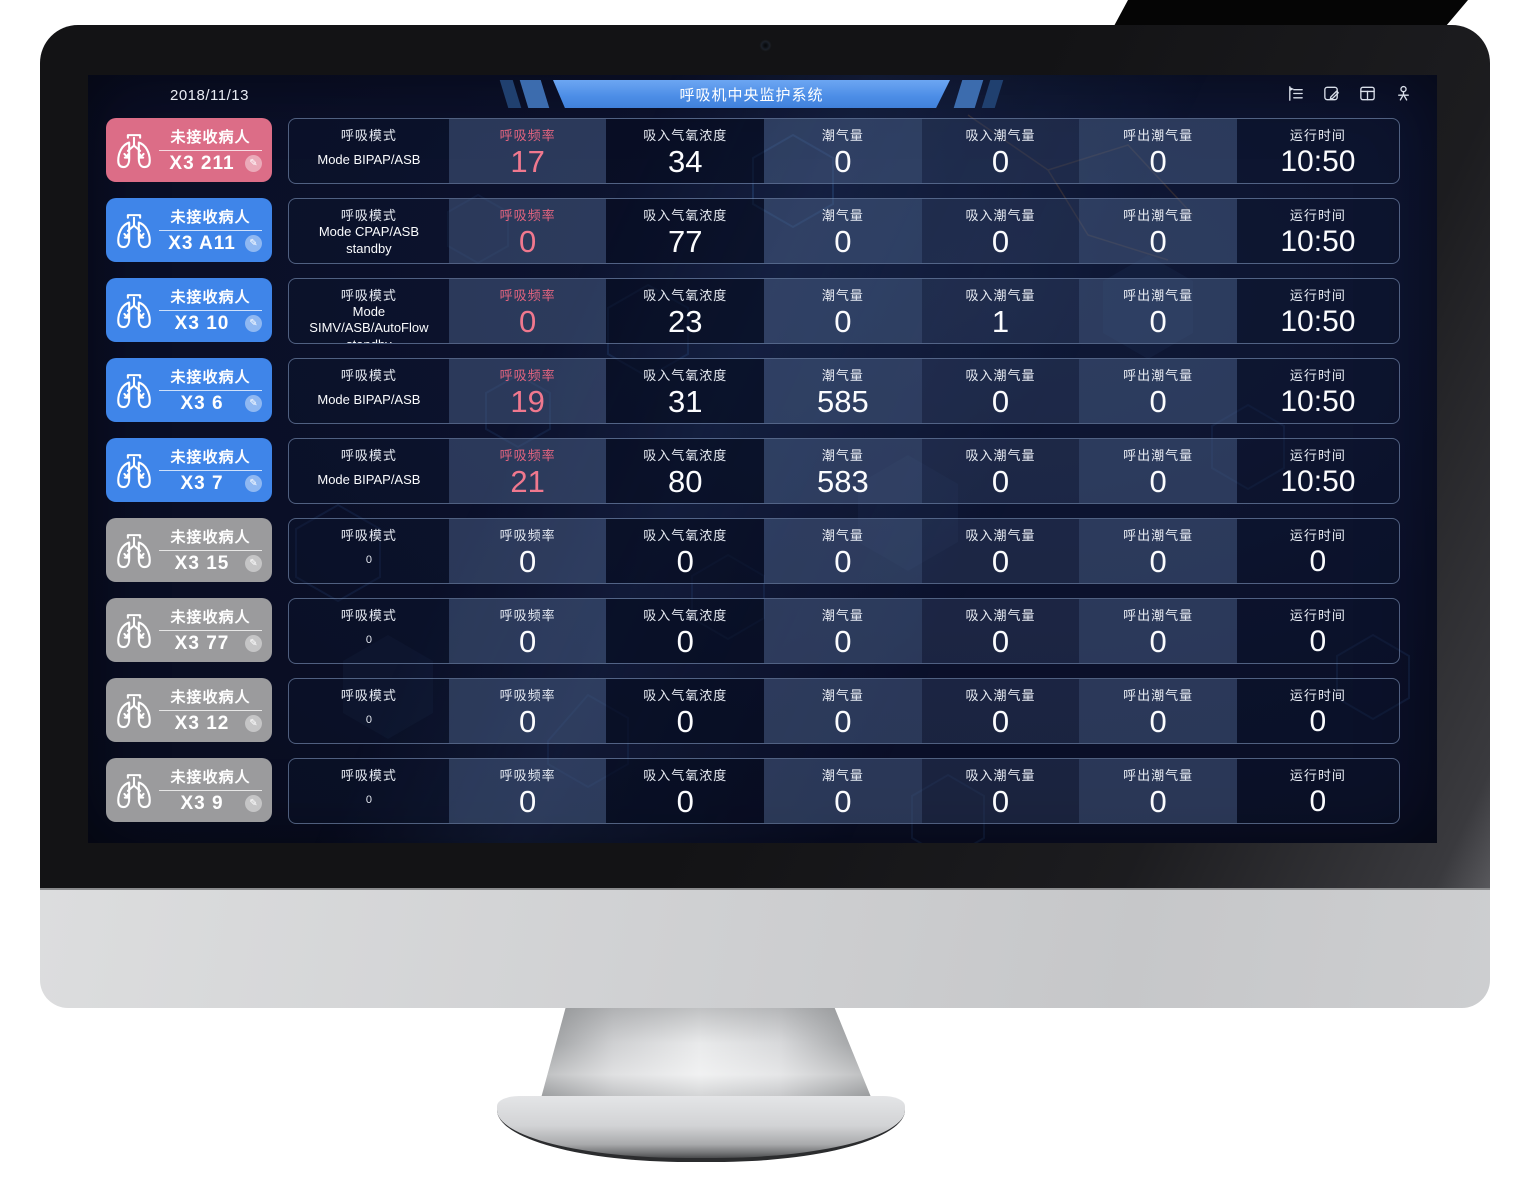  Describe the element at coordinates (189, 310) in the screenshot. I see `patient-card: 未接收病人 X3 10 ✎` at that location.